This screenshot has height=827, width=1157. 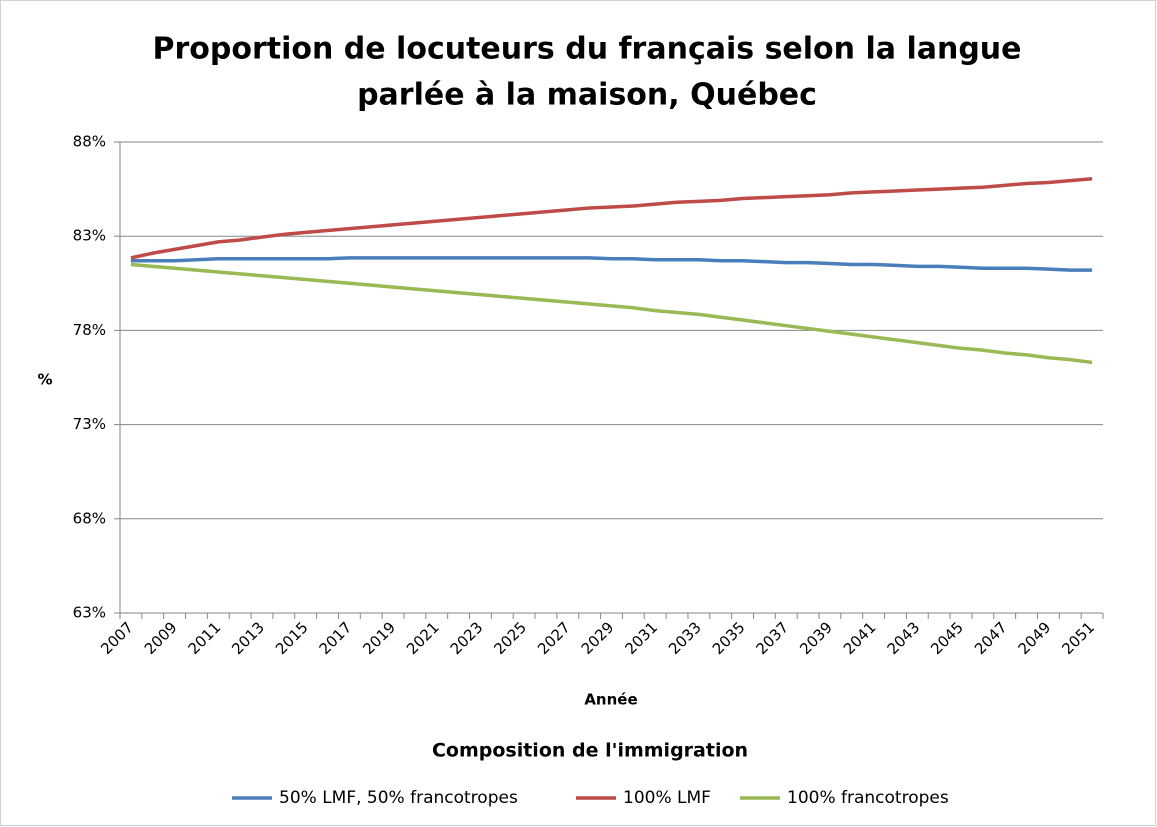 I want to click on y-tick-label: 83%, so click(x=89, y=236).